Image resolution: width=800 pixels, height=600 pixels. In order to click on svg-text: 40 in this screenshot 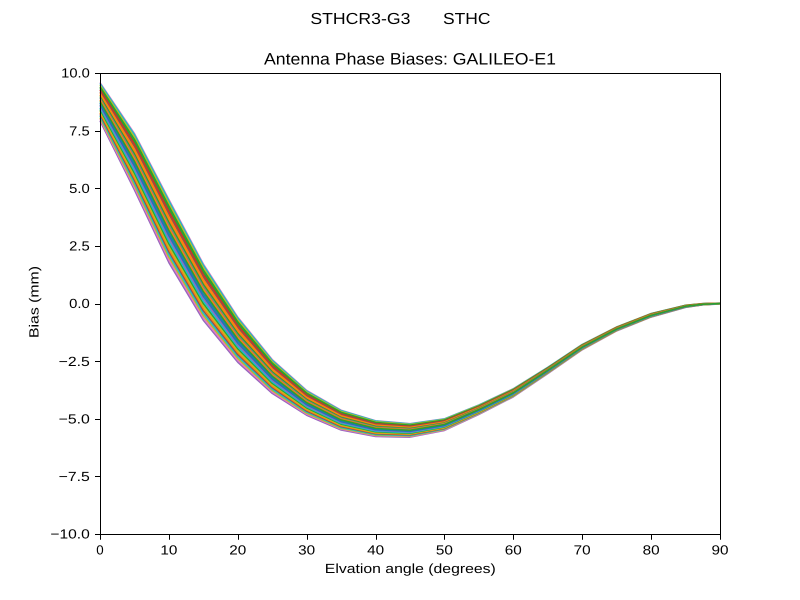, I will do `click(375, 550)`.